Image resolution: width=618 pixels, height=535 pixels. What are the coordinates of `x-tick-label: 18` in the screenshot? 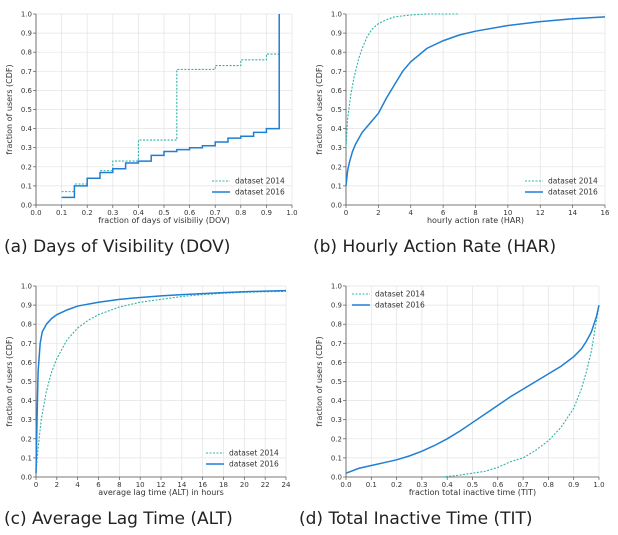 It's located at (223, 485).